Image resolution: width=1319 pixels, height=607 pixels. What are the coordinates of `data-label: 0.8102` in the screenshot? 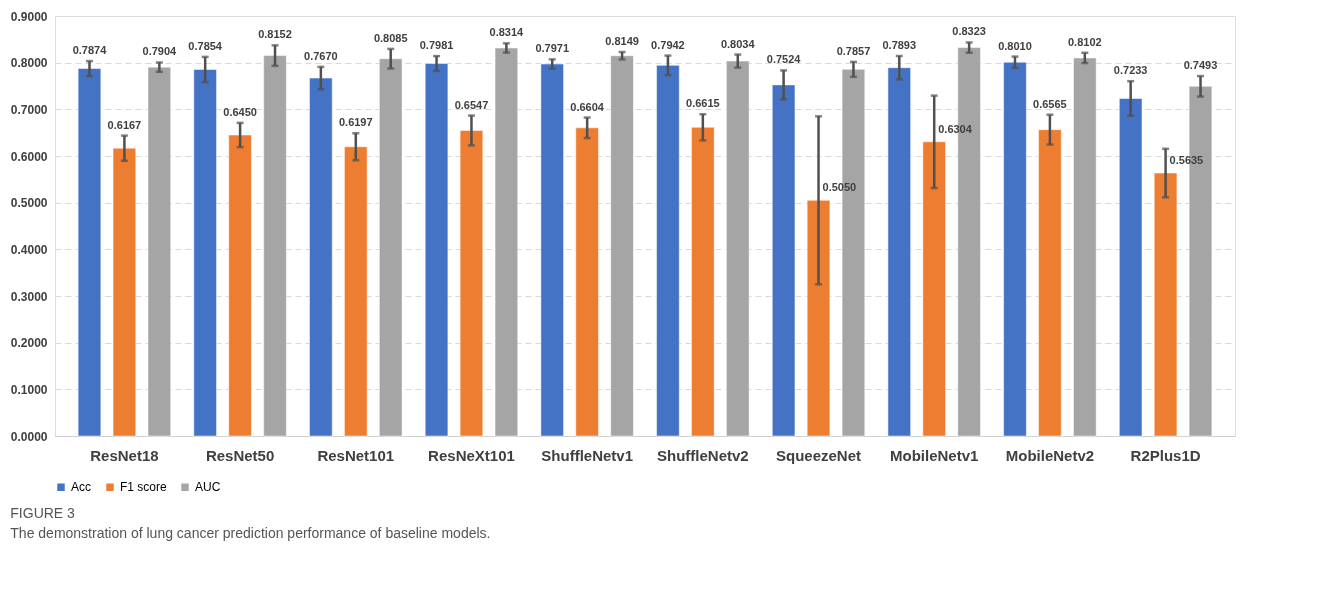 It's located at (1085, 41).